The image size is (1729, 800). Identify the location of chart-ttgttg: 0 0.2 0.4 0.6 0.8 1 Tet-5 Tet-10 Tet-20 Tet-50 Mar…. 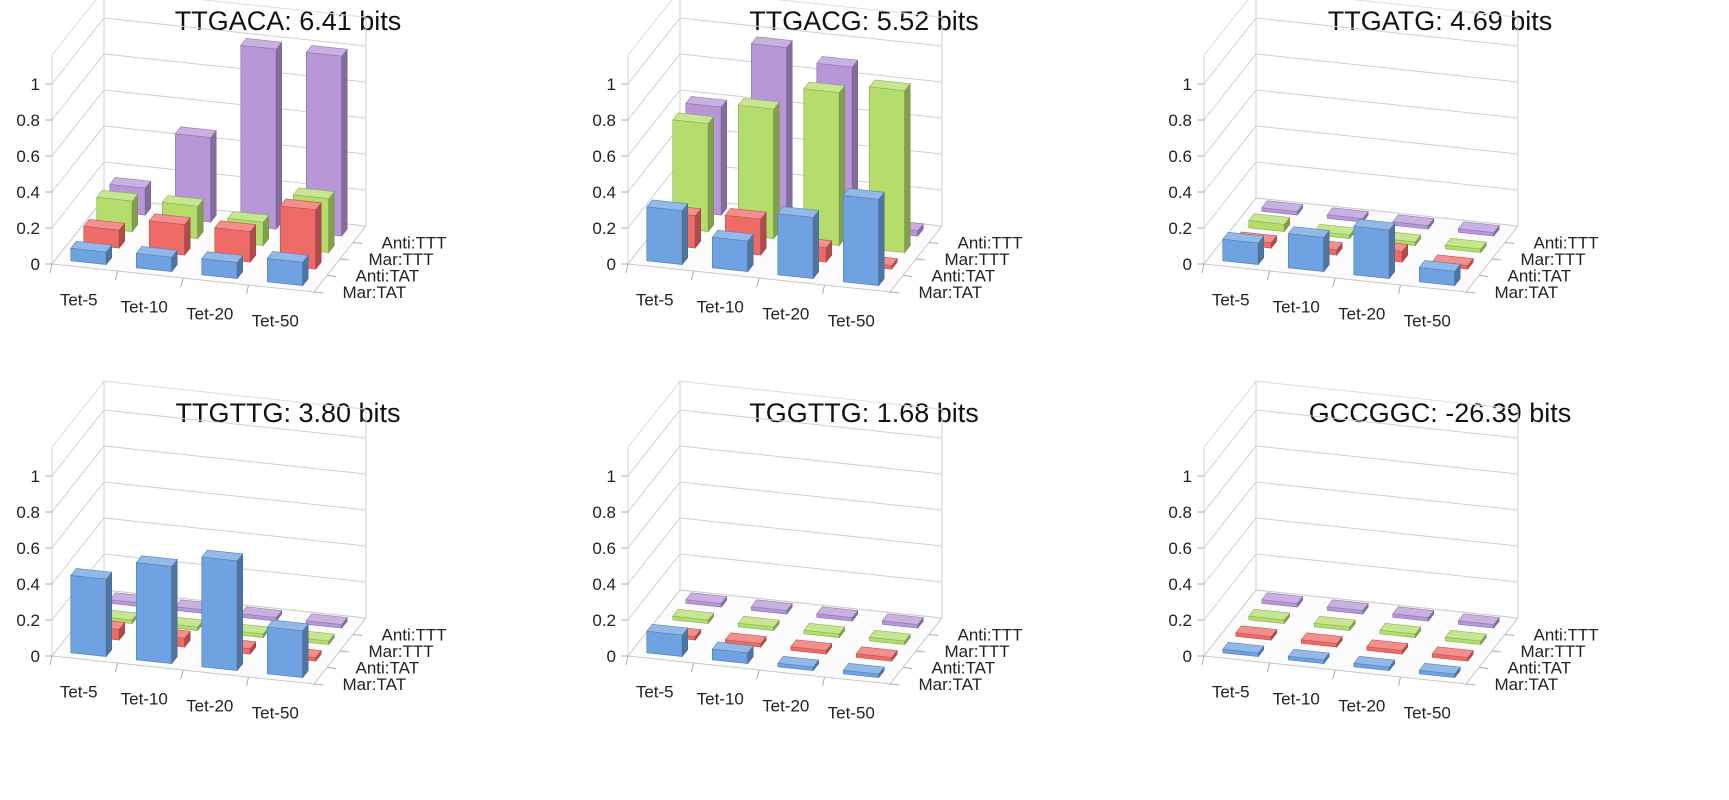
(231, 551).